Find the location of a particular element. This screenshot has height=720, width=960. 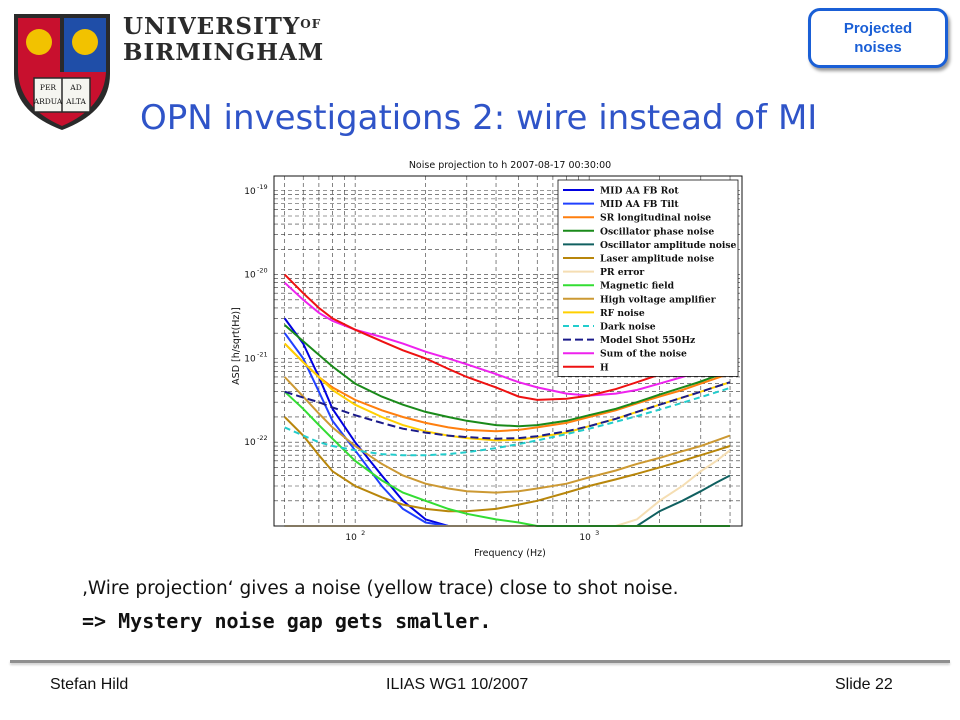

crest-text: ALTA is located at coordinates (75, 101).